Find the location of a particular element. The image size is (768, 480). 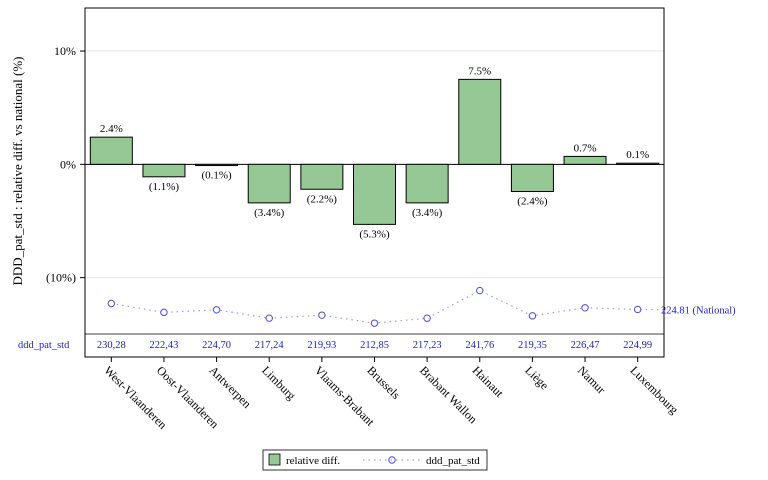

ddd-table-value: 222,43 is located at coordinates (164, 345).